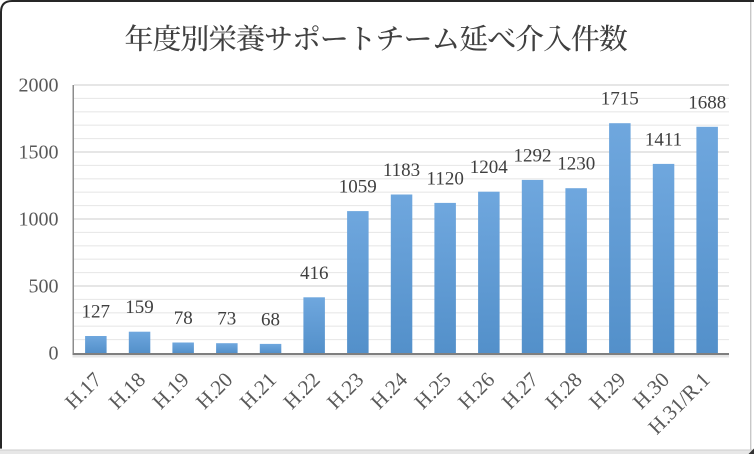 The height and width of the screenshot is (454, 754). I want to click on svg-text: 1059, so click(358, 187).